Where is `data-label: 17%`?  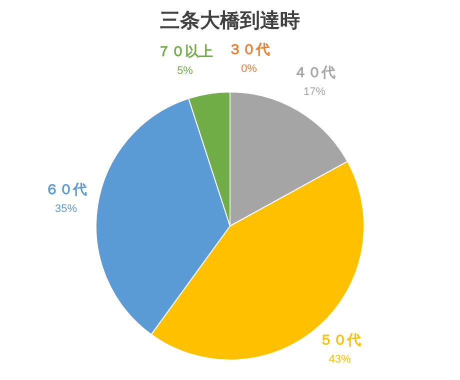 data-label: 17% is located at coordinates (314, 92).